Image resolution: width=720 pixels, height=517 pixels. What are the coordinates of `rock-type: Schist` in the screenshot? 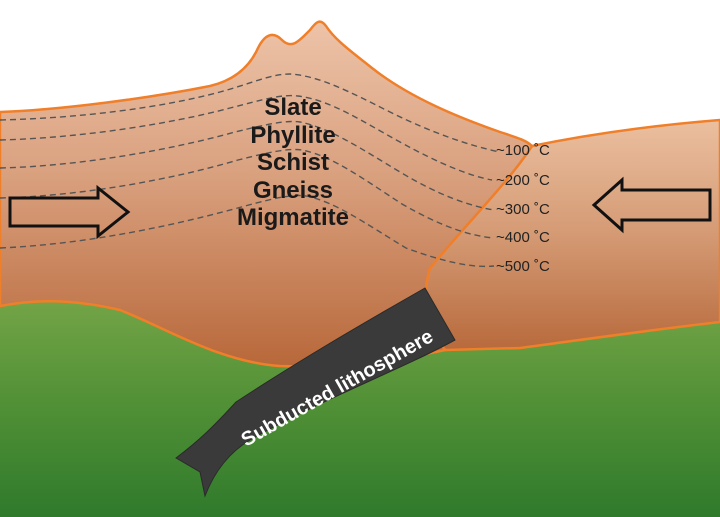 It's located at (293, 162).